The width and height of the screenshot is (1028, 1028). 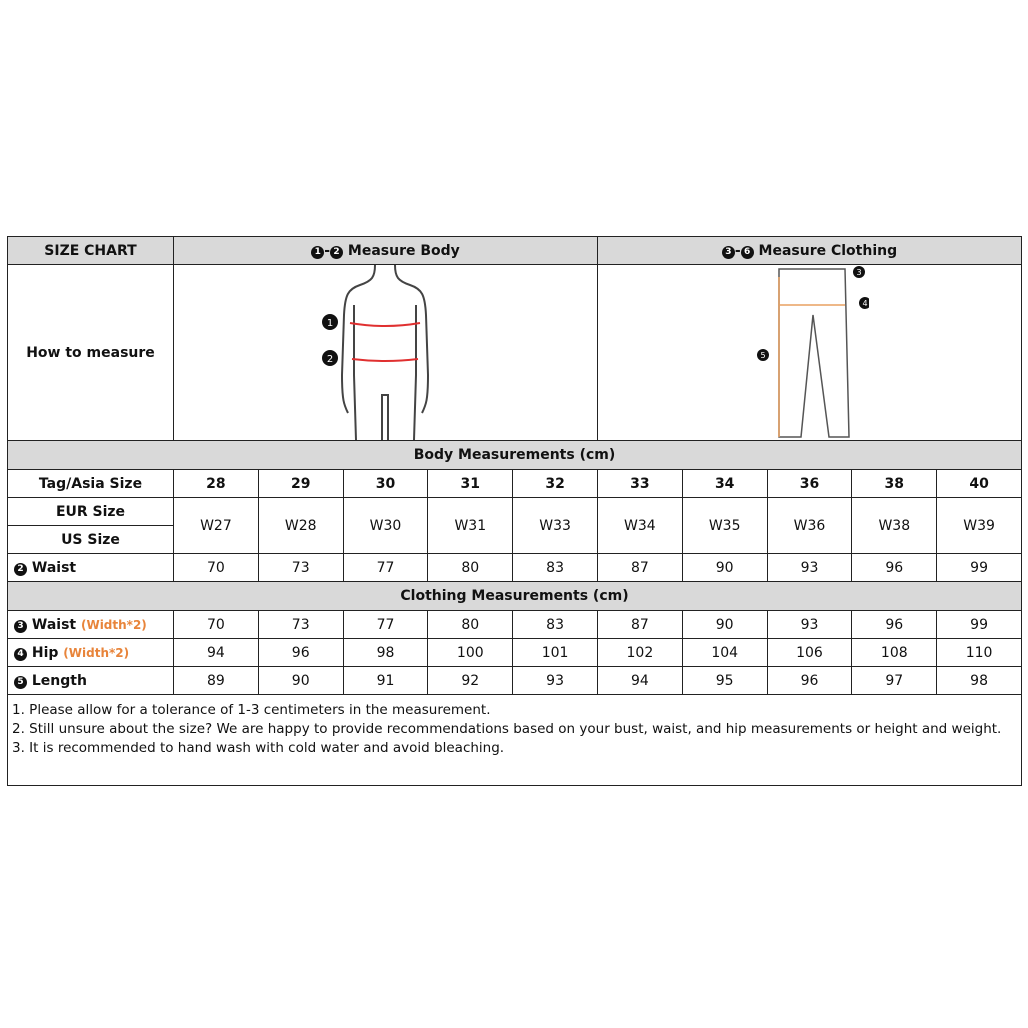 What do you see at coordinates (639, 567) in the screenshot?
I see `body-waist-cell: 87` at bounding box center [639, 567].